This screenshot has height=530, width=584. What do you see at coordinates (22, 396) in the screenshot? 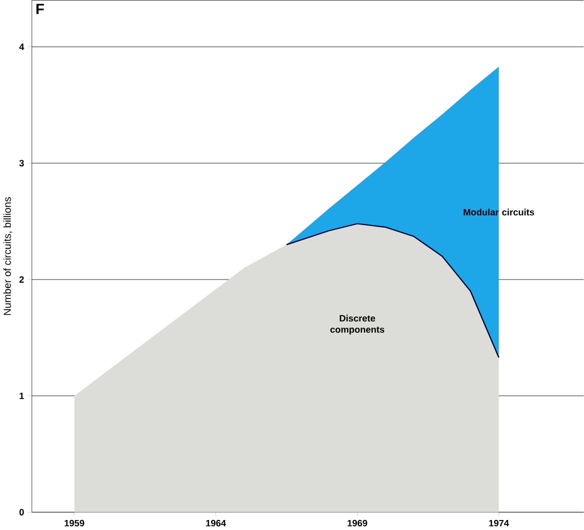
I see `y-tick-label: 1` at bounding box center [22, 396].